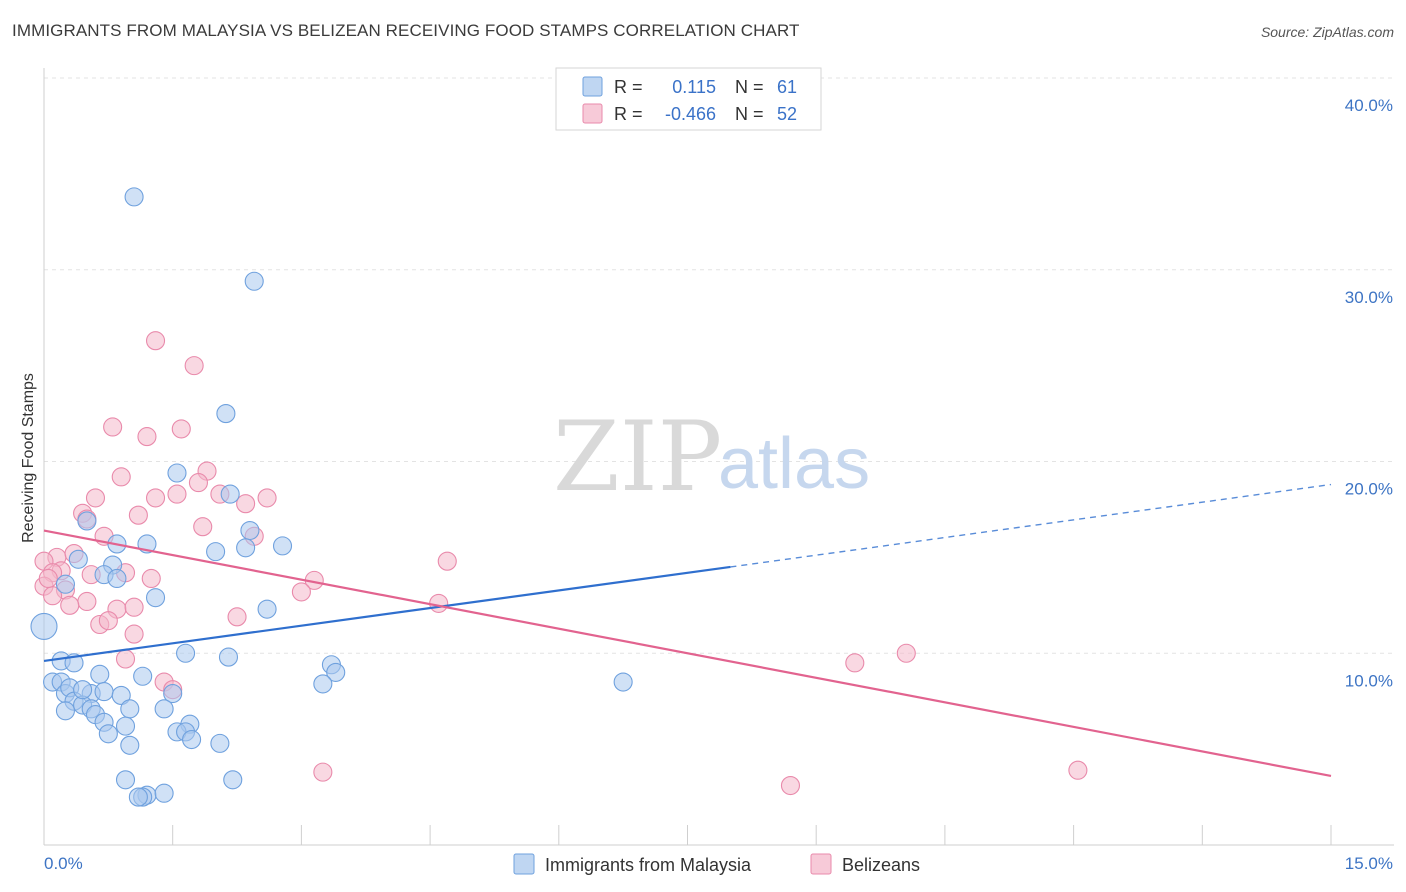 This screenshot has height=892, width=1406. Describe the element at coordinates (628, 87) in the screenshot. I see `legend-r-label-malaysia: R =` at that location.